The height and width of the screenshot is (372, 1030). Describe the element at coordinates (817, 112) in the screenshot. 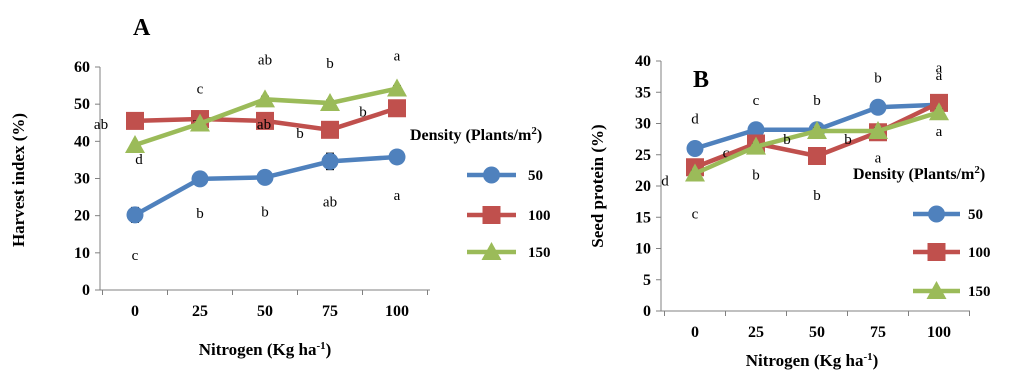

I see `series-50: d c b b a` at that location.